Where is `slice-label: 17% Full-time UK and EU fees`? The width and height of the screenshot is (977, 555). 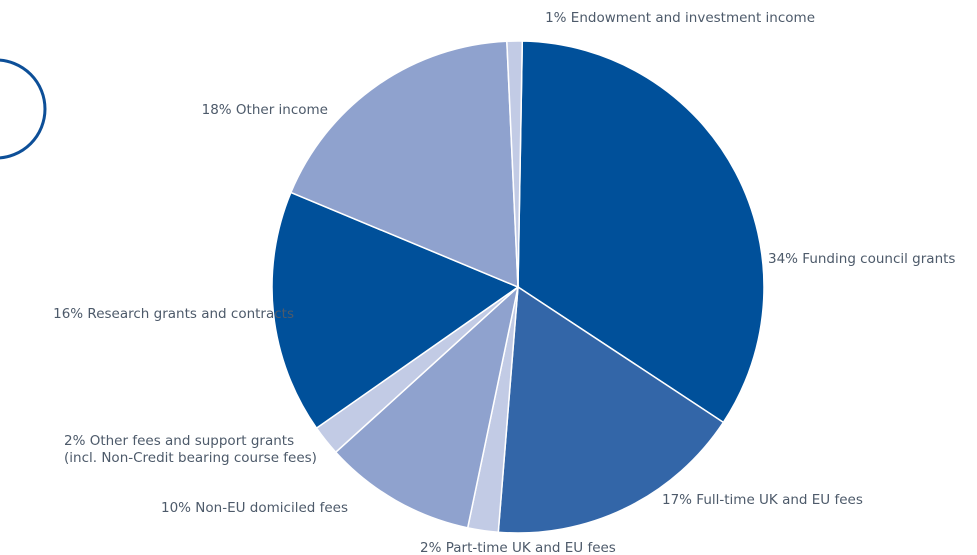 slice-label: 17% Full-time UK and EU fees is located at coordinates (762, 500).